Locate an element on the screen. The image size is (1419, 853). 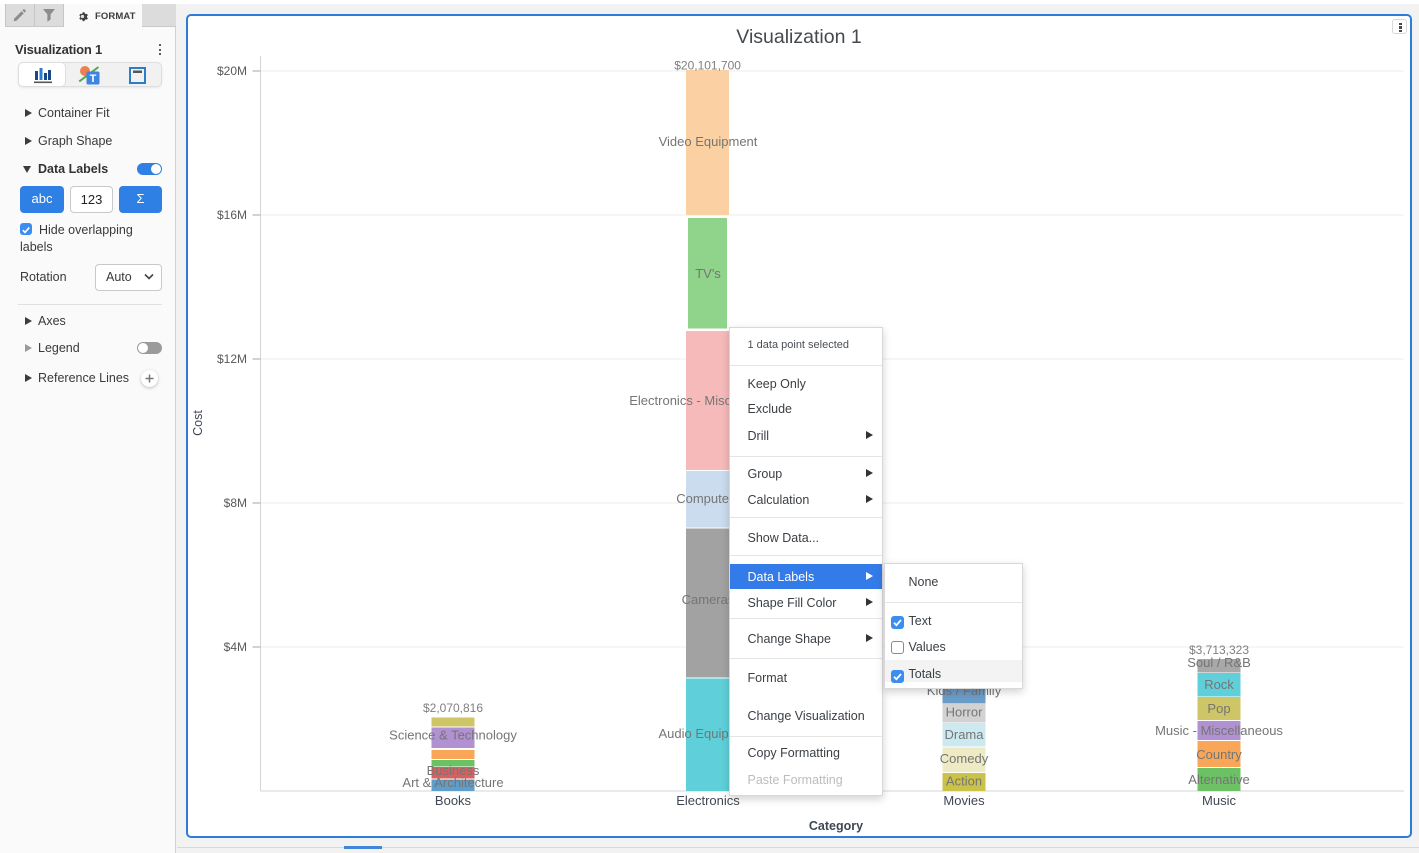
svg-text: Comedy is located at coordinates (964, 758).